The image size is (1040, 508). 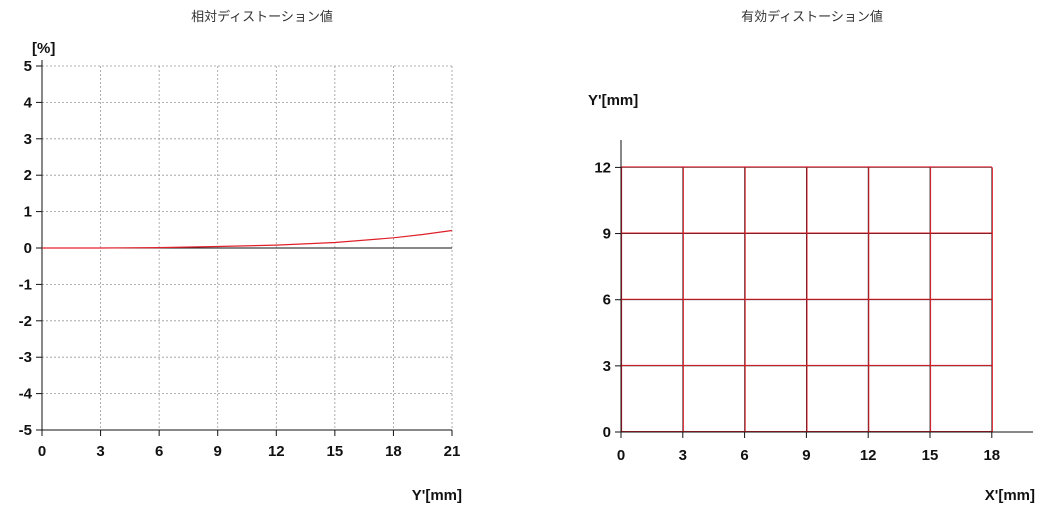 I want to click on y-tick-label: 4, so click(x=28, y=102).